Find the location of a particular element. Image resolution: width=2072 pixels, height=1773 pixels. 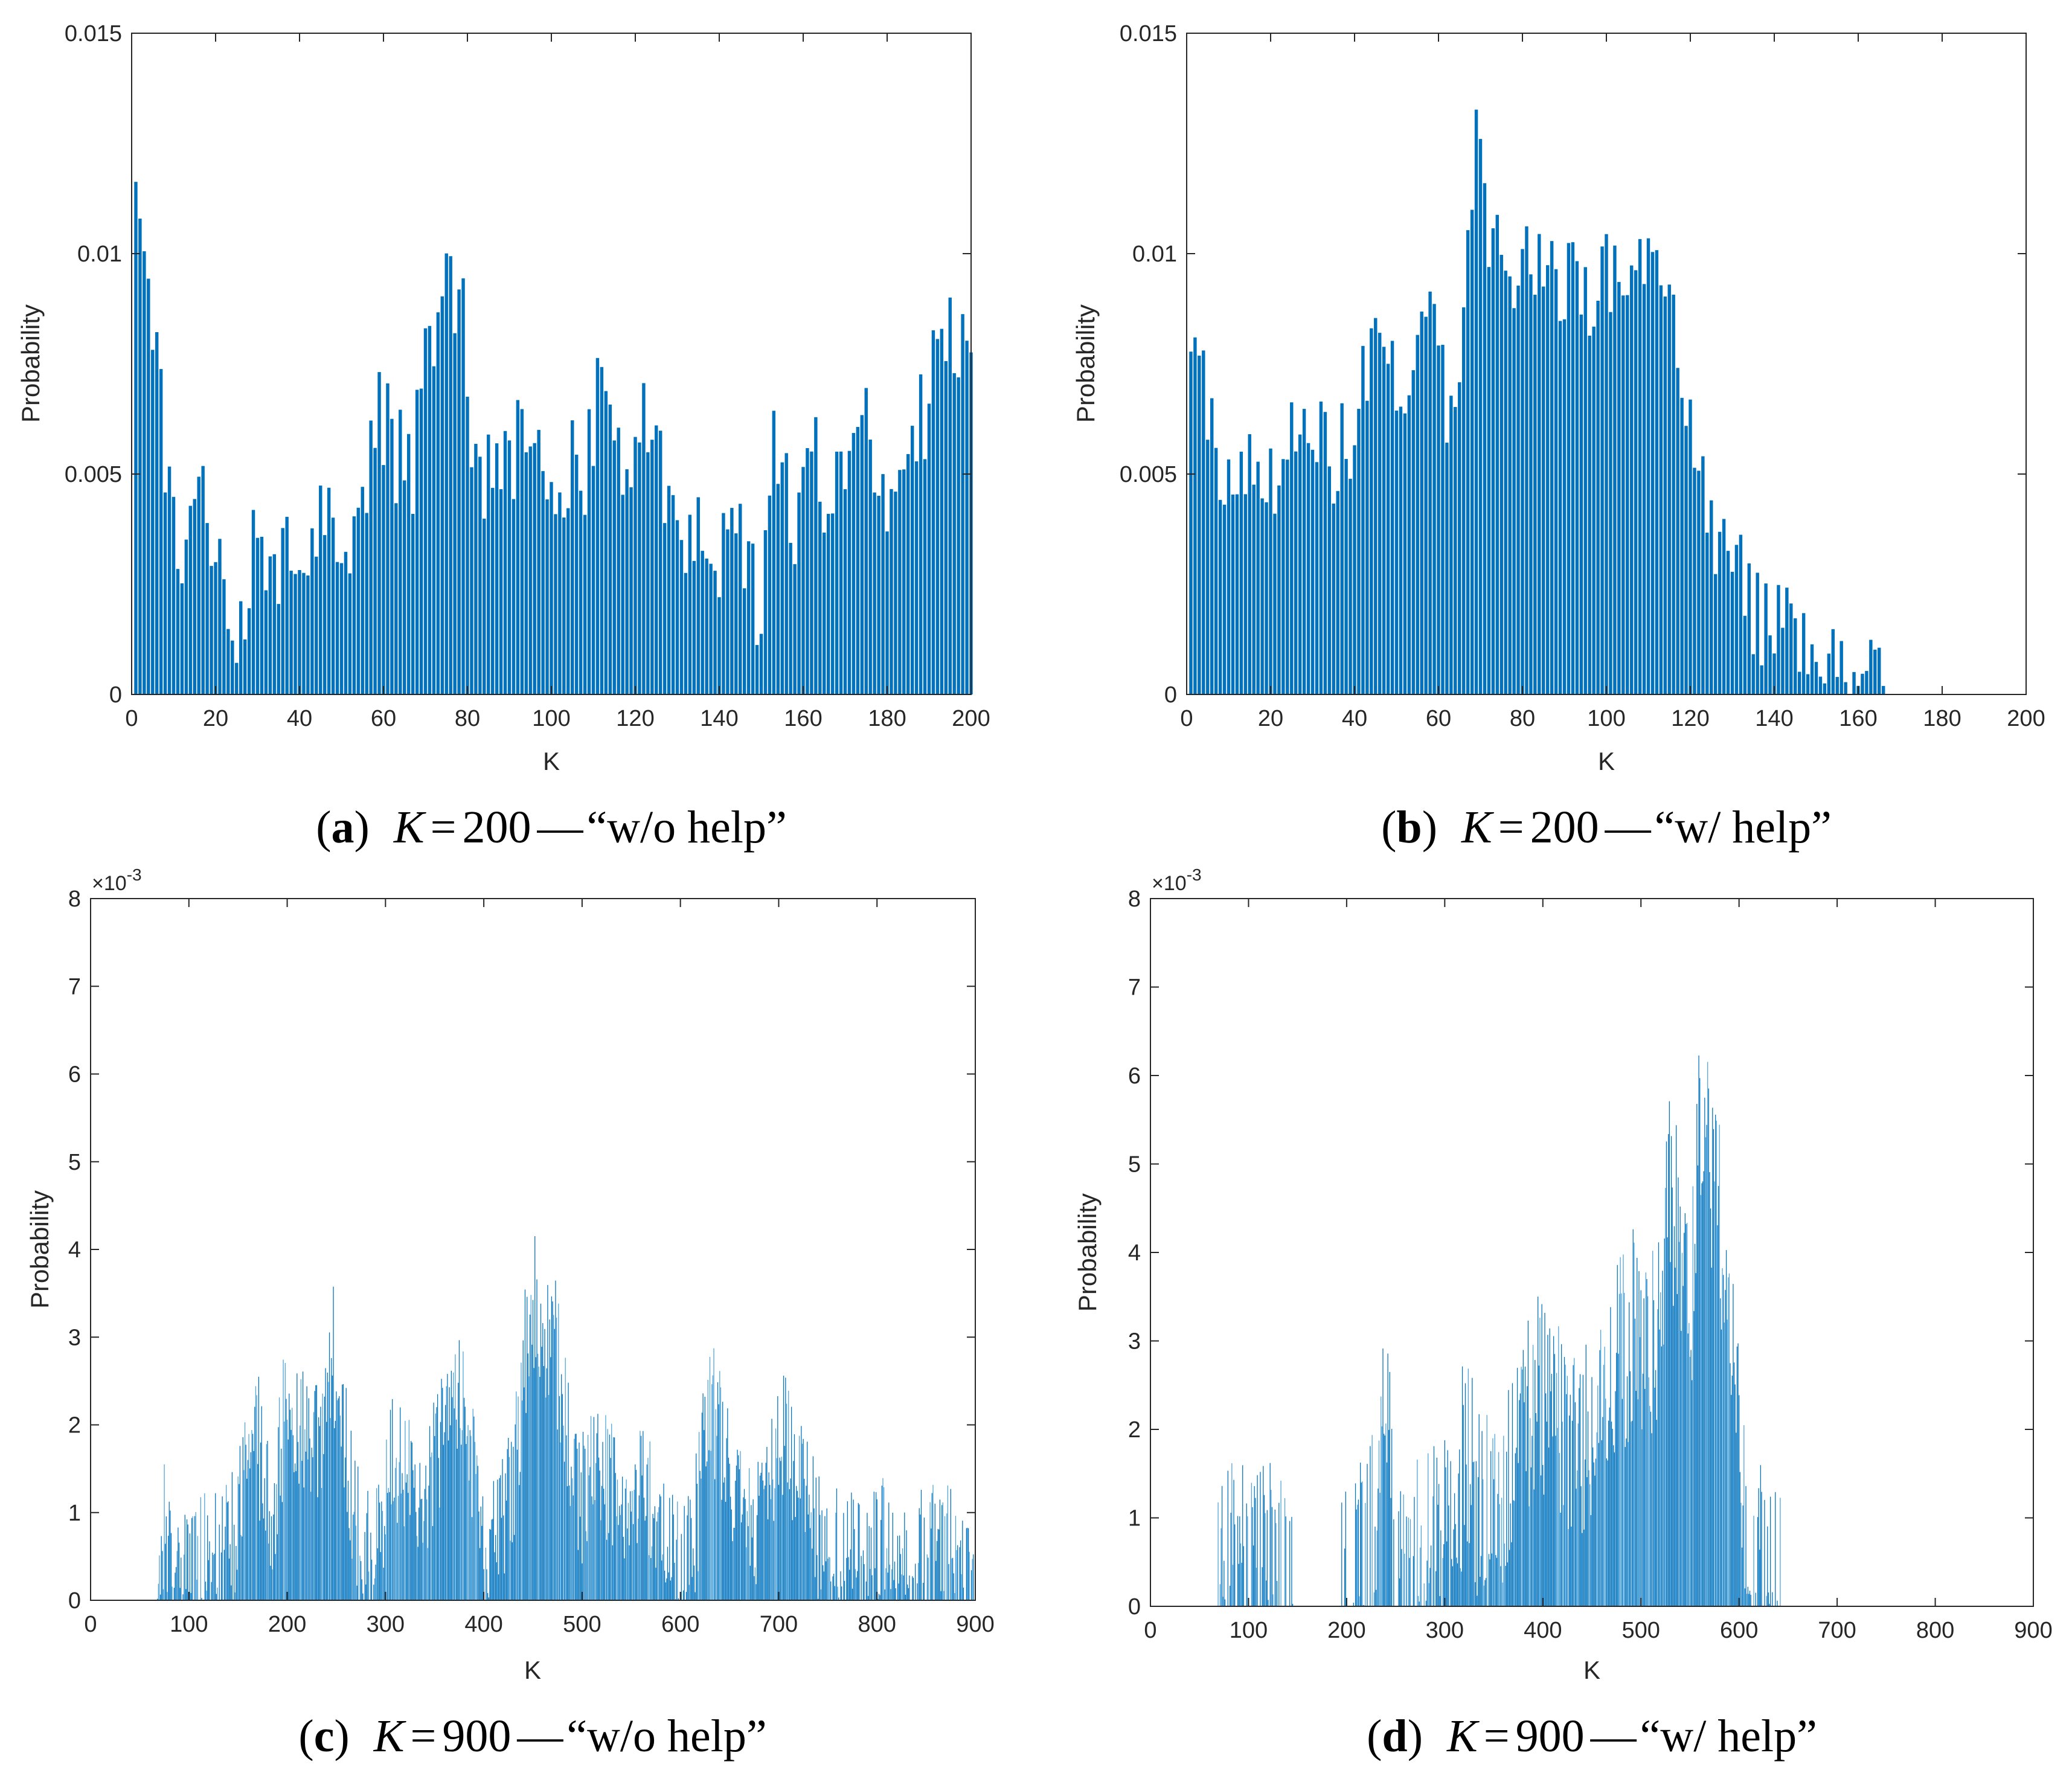

x-tick-label-c: 800 is located at coordinates (877, 1625).